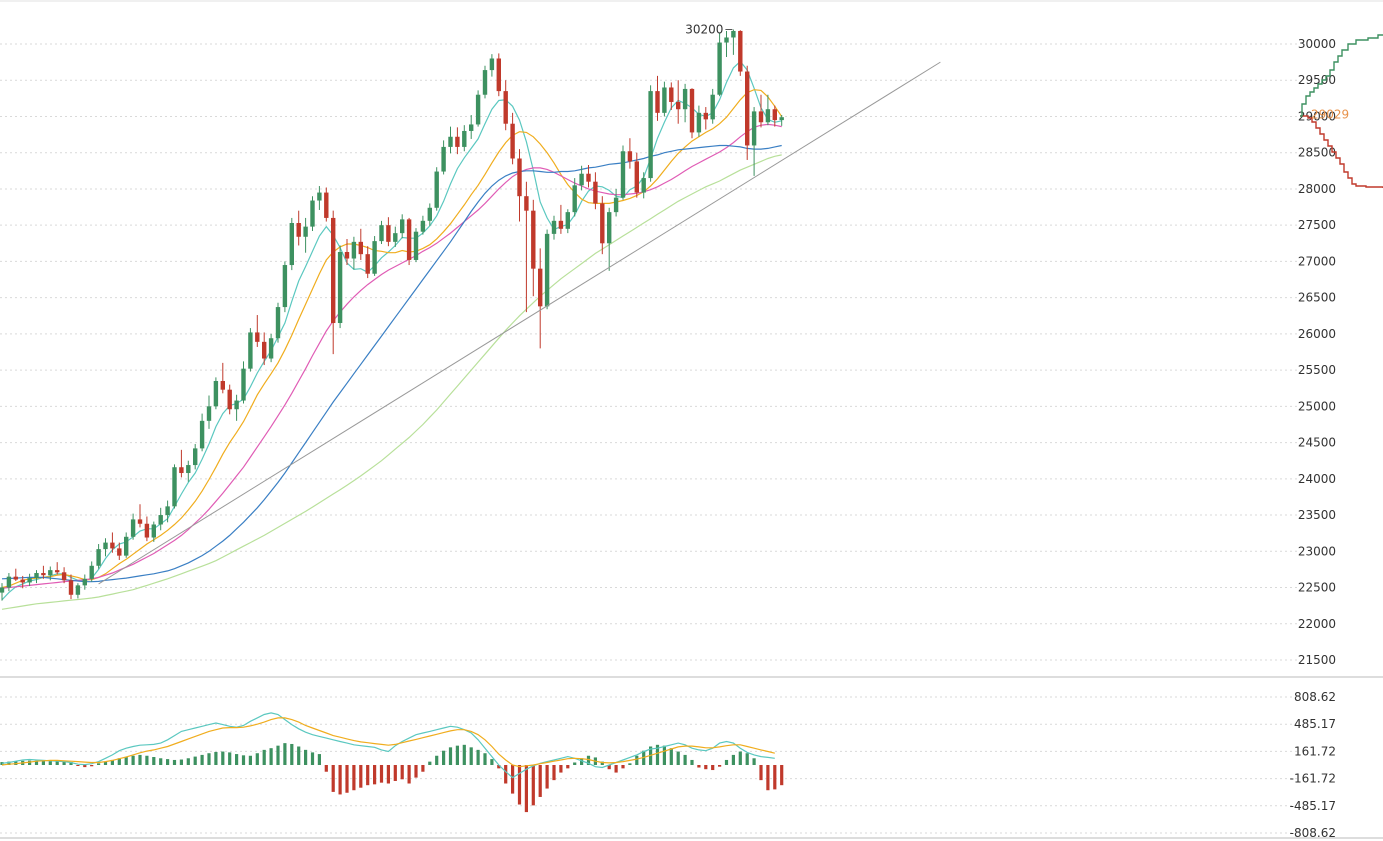 This screenshot has width=1383, height=841. I want to click on macd-lines, so click(388, 745).